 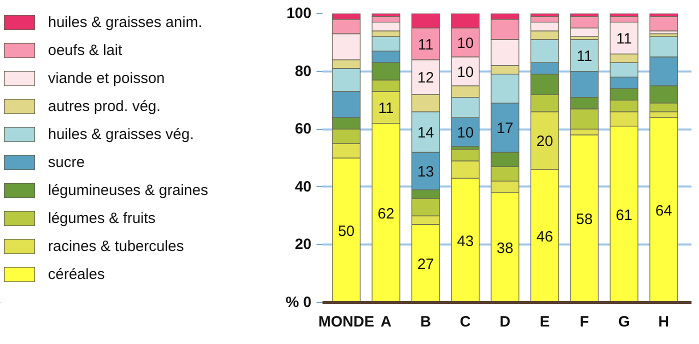 What do you see at coordinates (386, 213) in the screenshot?
I see `data-label: 62` at bounding box center [386, 213].